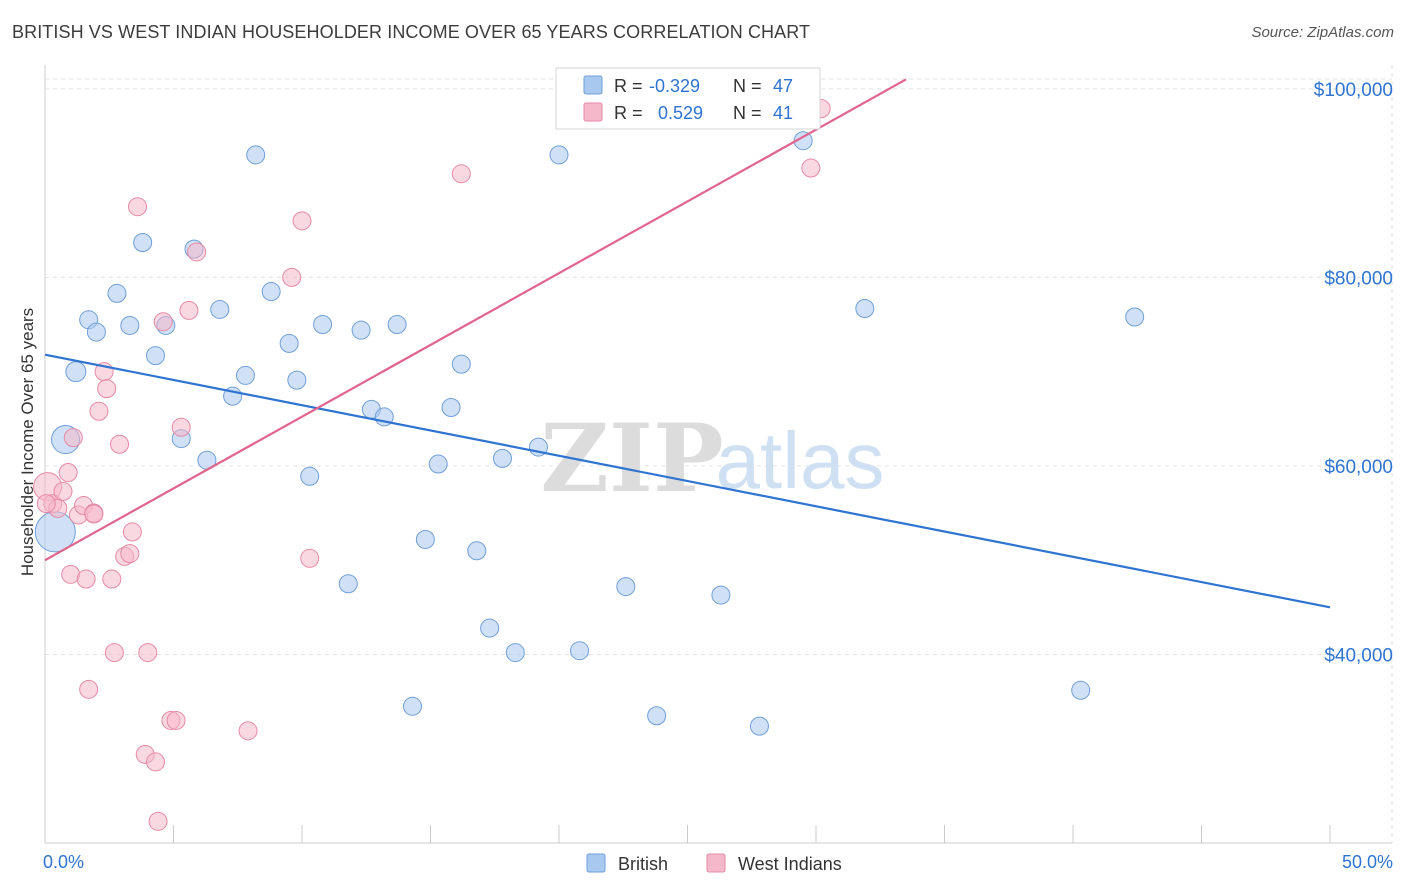  I want to click on legend-r-value: 0.529, so click(680, 113).